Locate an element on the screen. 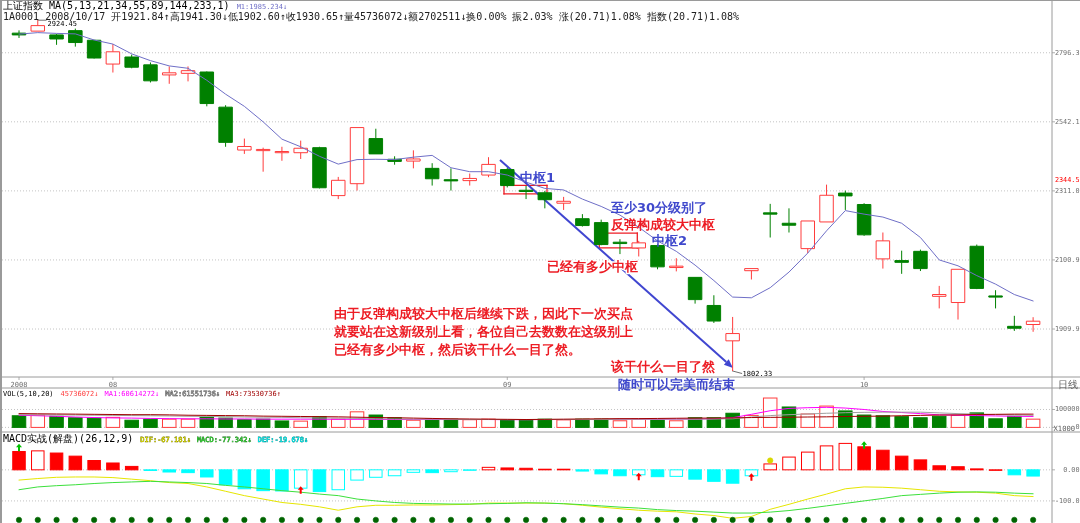 The image size is (1080, 523). annotation: 中枢2 is located at coordinates (670, 240).